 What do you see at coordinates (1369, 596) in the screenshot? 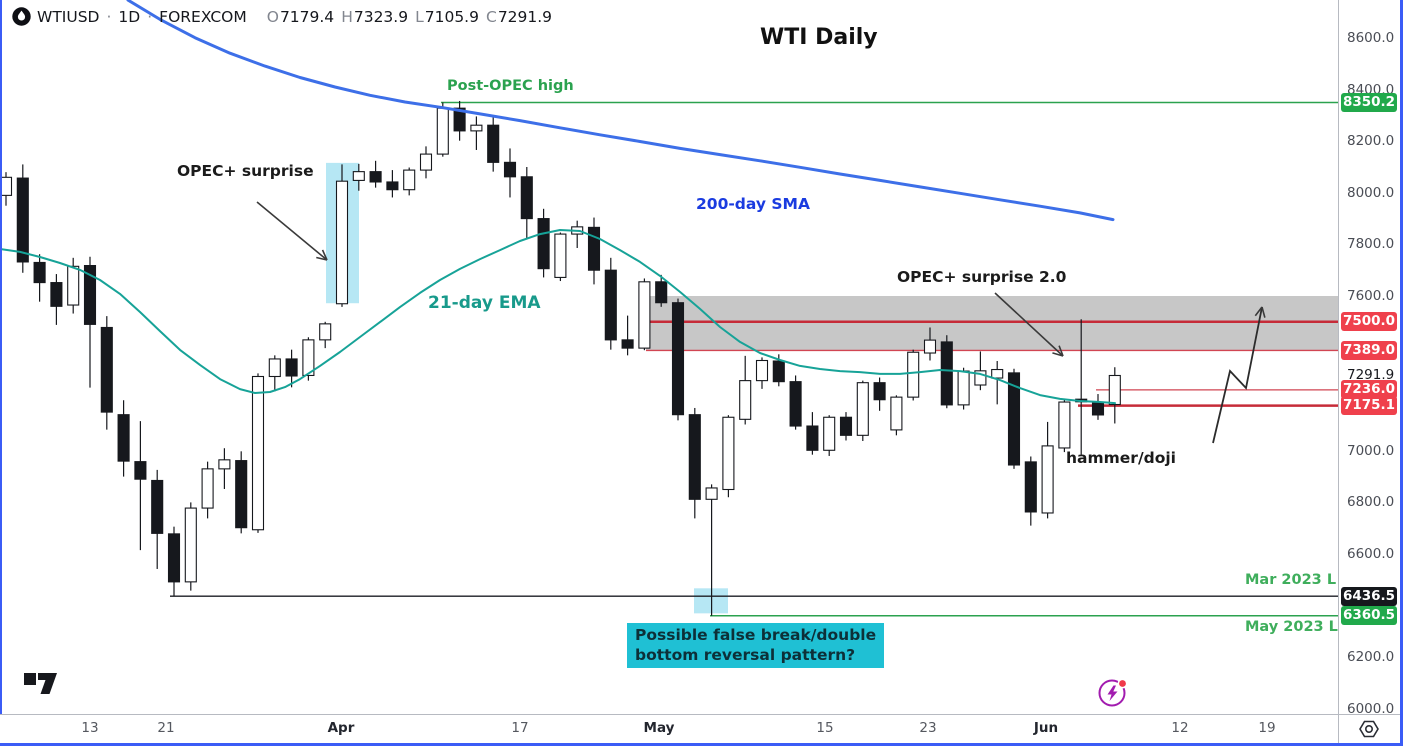
I see `price-badge-6436.5: 6436.5` at bounding box center [1369, 596].